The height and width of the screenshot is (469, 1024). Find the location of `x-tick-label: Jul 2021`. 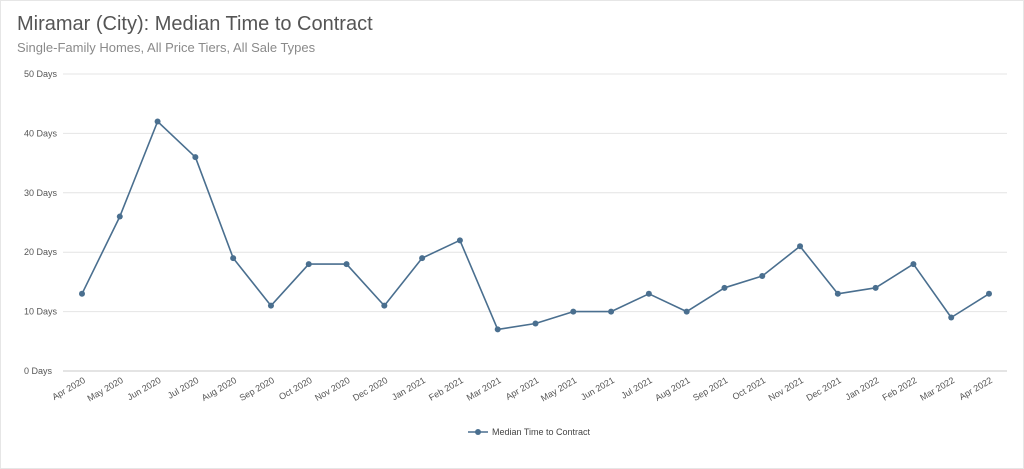

x-tick-label: Jul 2021 is located at coordinates (636, 388).